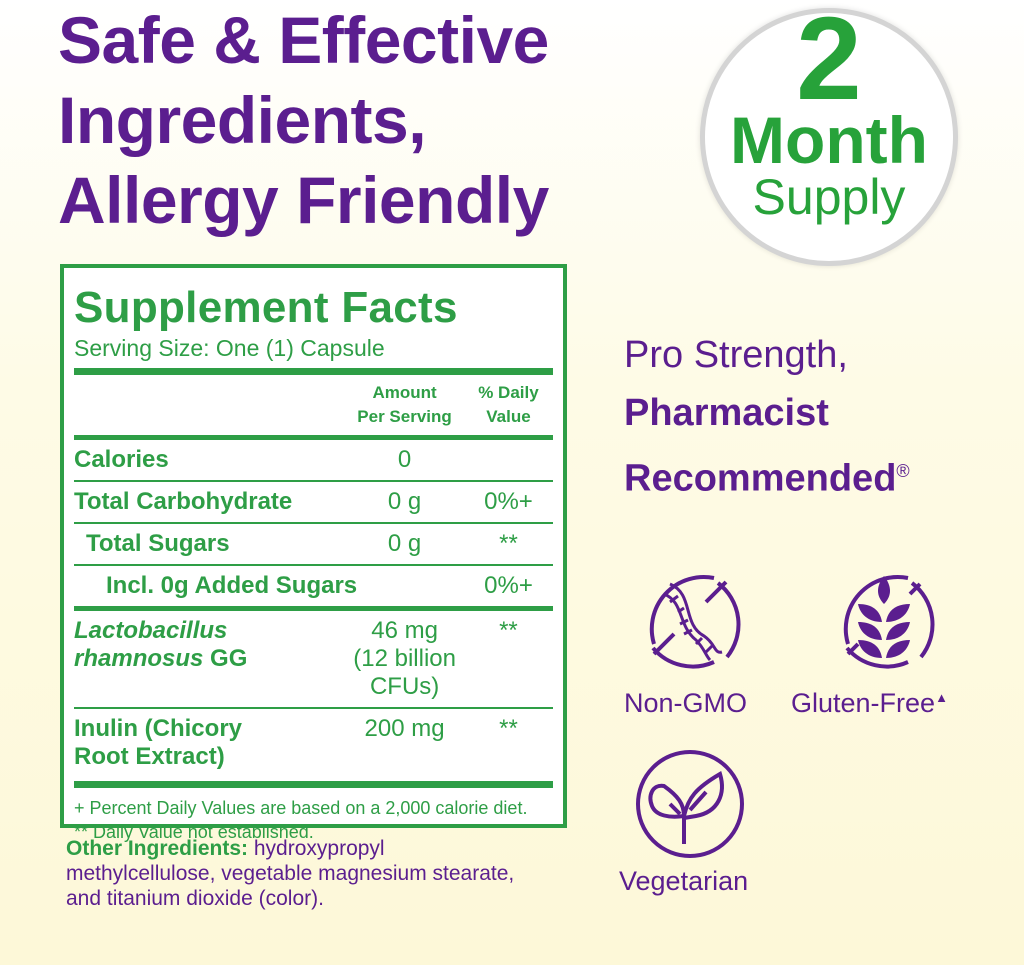  I want to click on headline-line: Ingredients,, so click(242, 120).